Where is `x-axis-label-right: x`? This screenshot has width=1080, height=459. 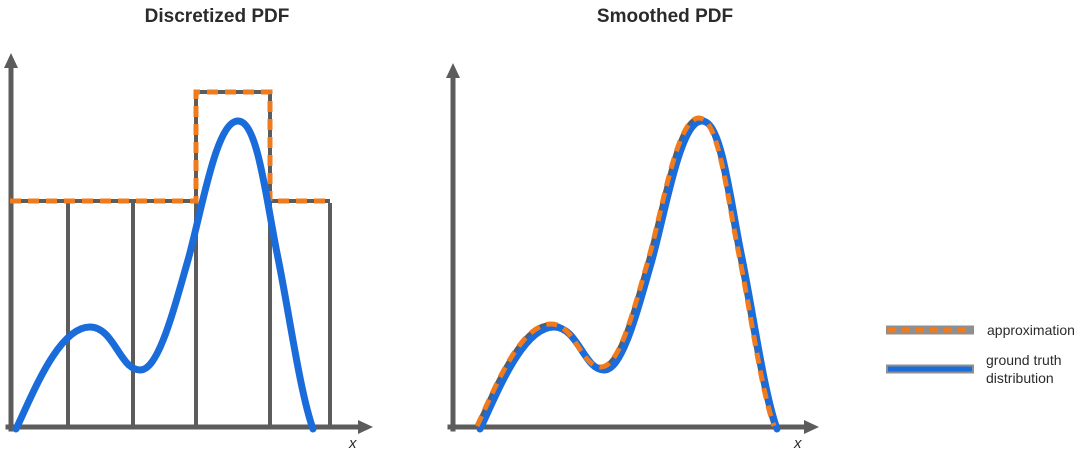 x-axis-label-right: x is located at coordinates (798, 443).